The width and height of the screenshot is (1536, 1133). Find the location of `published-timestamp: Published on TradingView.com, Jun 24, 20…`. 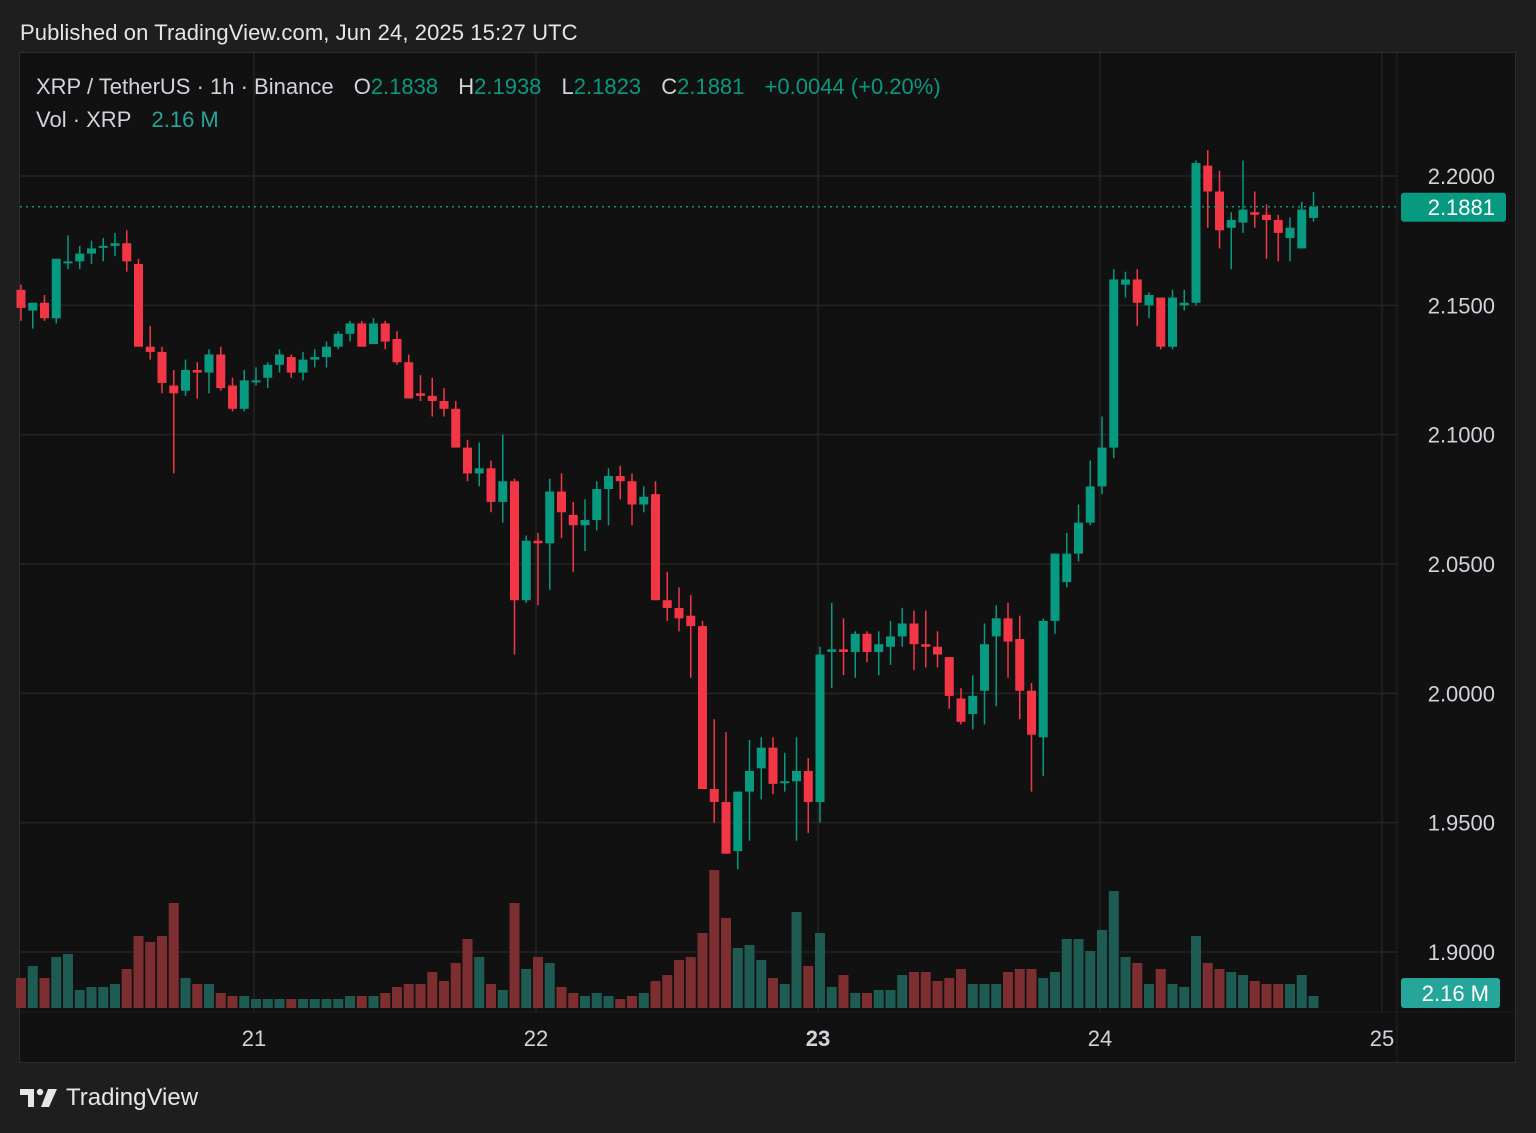

published-timestamp: Published on TradingView.com, Jun 24, 20… is located at coordinates (299, 32).